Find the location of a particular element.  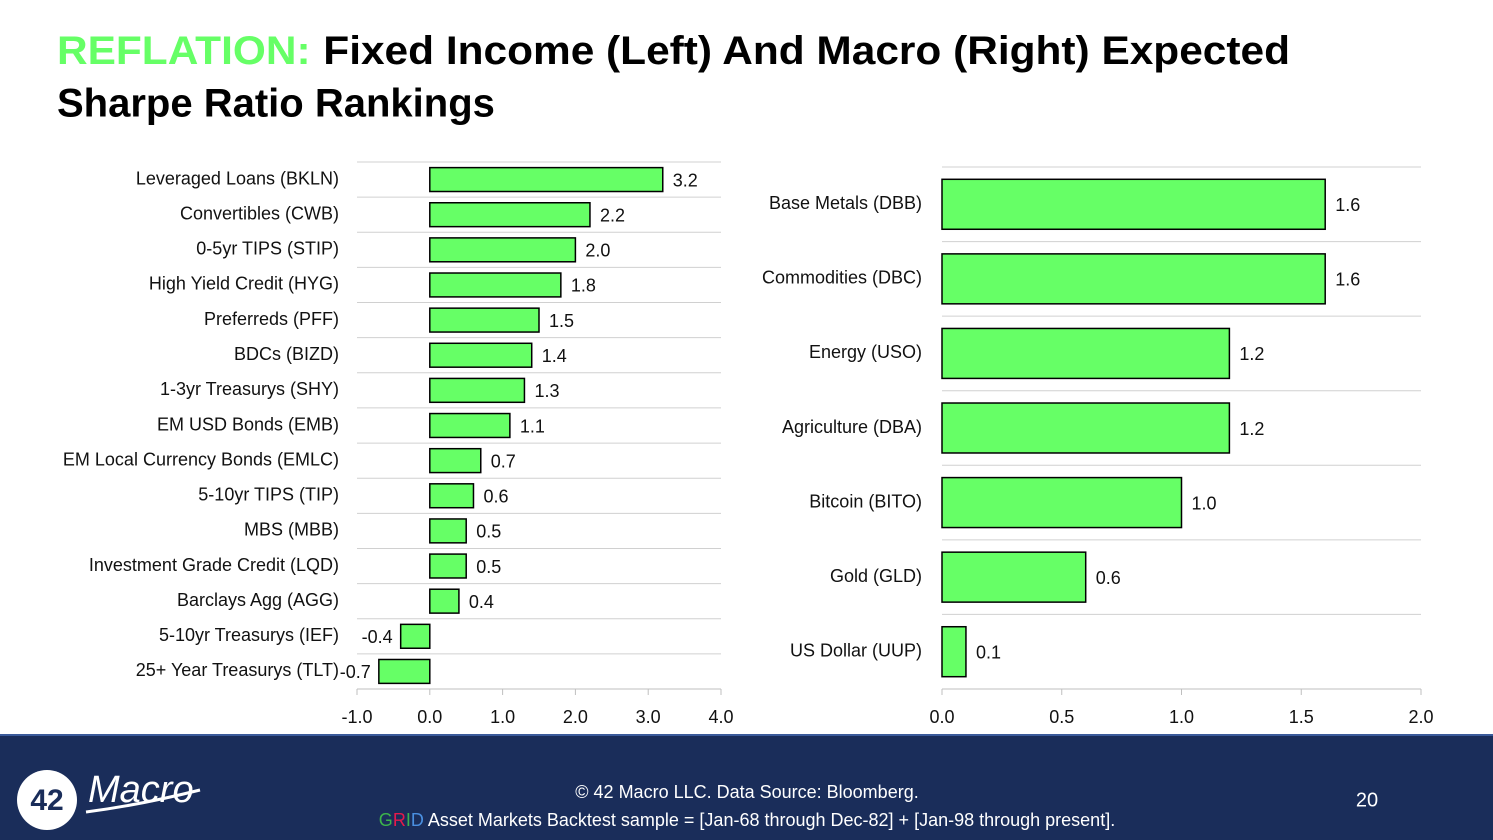

category-label: 5-10yr Treasurys (IEF) is located at coordinates (249, 635).